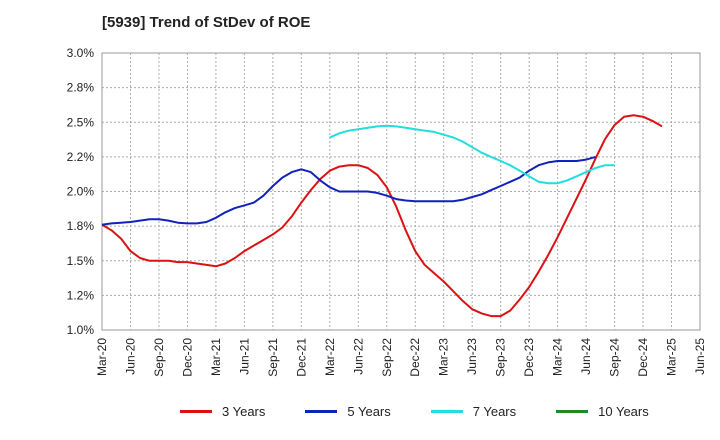 The width and height of the screenshot is (720, 440). I want to click on x-tick-label: Mar-25, so click(672, 357).